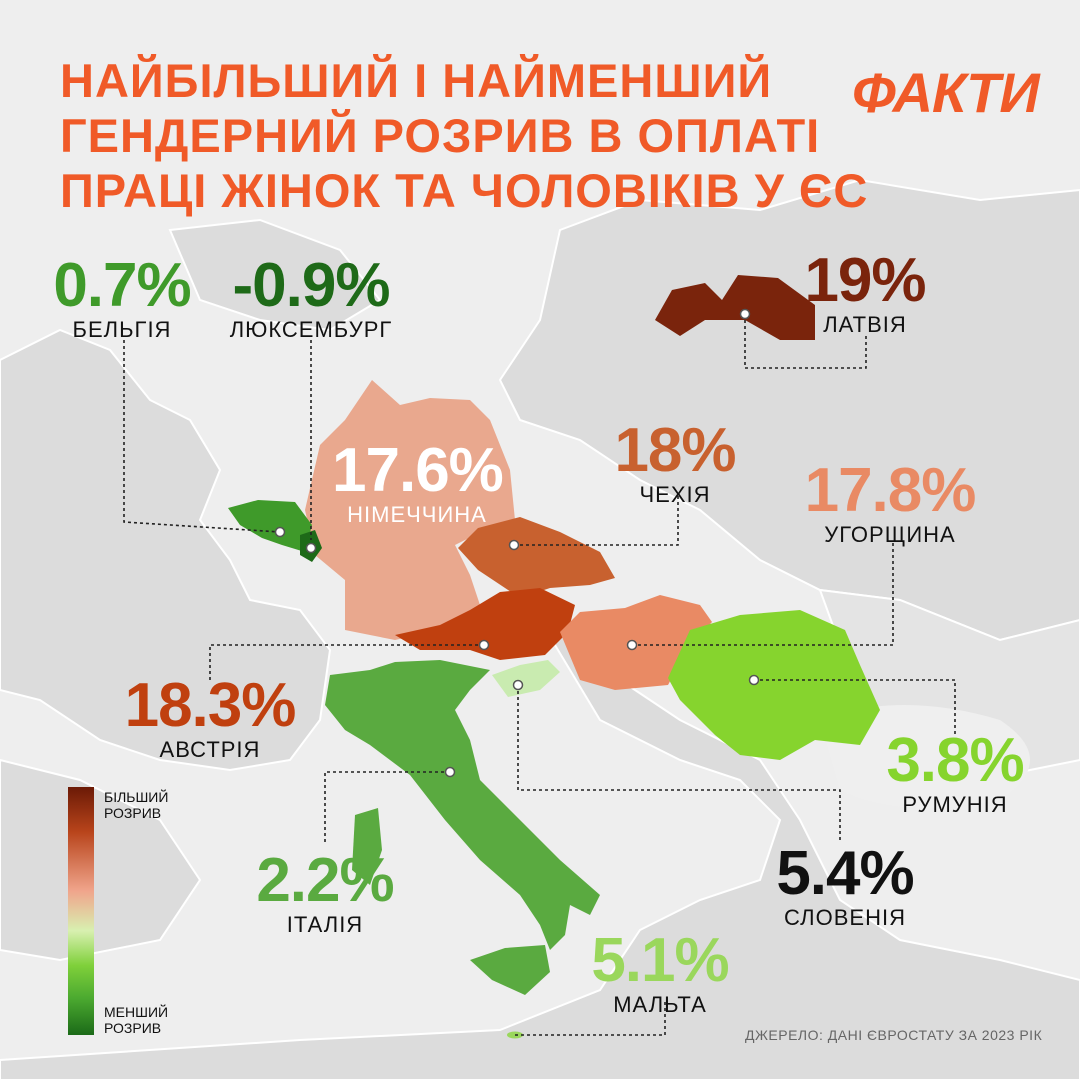 The height and width of the screenshot is (1080, 1080). What do you see at coordinates (440, 135) in the screenshot?
I see `title-line-2: ГЕНДЕРНИЙ РОЗРИВ В ОПЛАТІ` at bounding box center [440, 135].